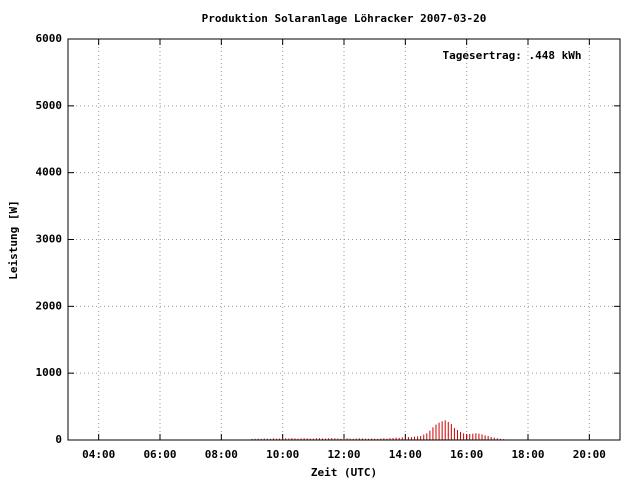 The image size is (640, 480). I want to click on x-tick-label: 12:00, so click(343, 454).